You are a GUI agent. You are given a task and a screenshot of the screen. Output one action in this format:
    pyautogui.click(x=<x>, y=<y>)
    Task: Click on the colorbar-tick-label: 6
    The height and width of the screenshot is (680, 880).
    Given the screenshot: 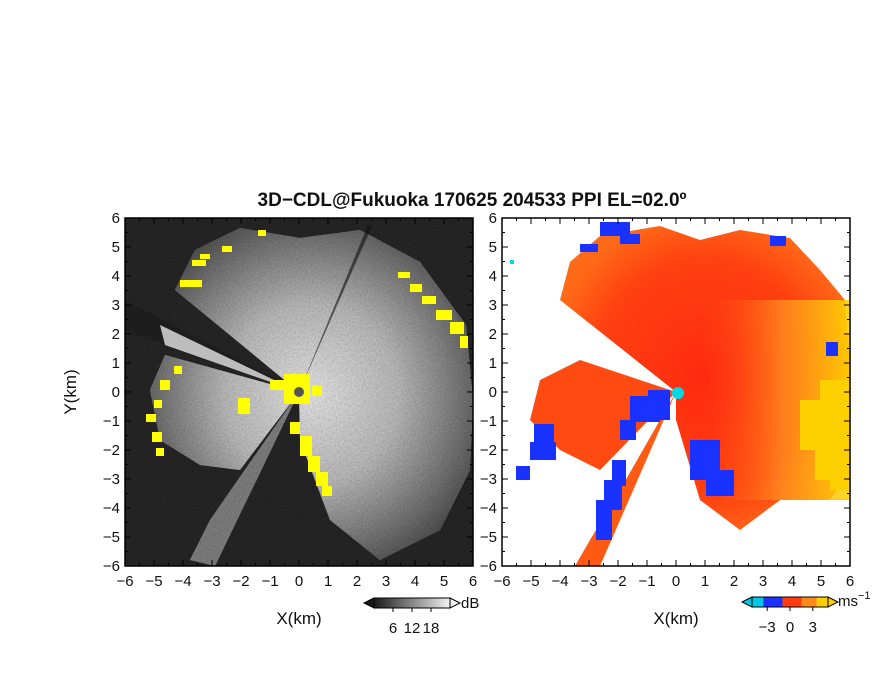 What is the action you would take?
    pyautogui.click(x=393, y=628)
    